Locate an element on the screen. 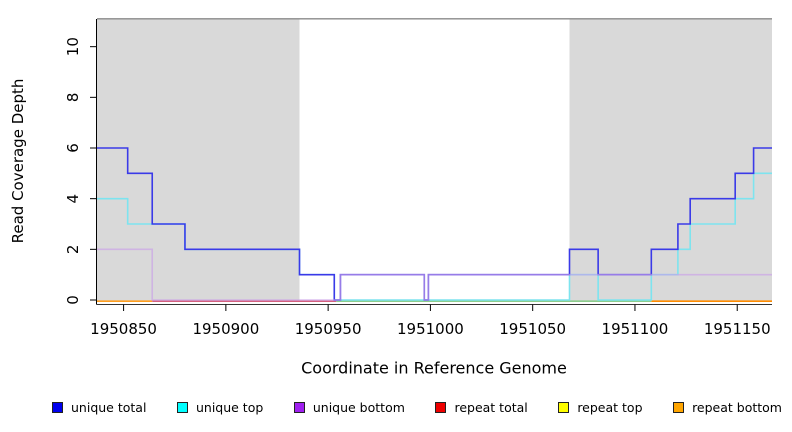 The height and width of the screenshot is (432, 792). legend-swatch-repeat-bottom is located at coordinates (679, 407).